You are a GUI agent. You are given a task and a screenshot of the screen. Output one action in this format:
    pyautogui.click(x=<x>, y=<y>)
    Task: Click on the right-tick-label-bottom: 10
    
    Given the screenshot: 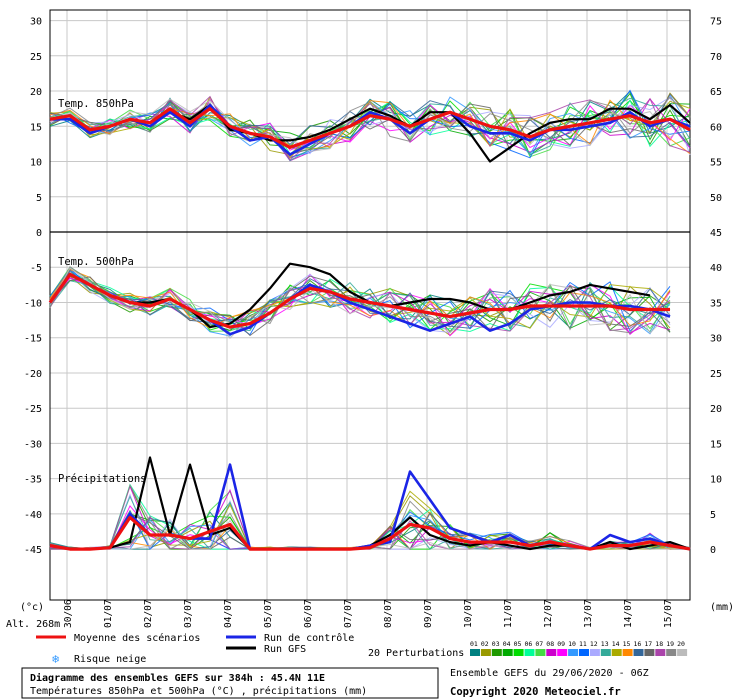 What is the action you would take?
    pyautogui.click(x=716, y=480)
    